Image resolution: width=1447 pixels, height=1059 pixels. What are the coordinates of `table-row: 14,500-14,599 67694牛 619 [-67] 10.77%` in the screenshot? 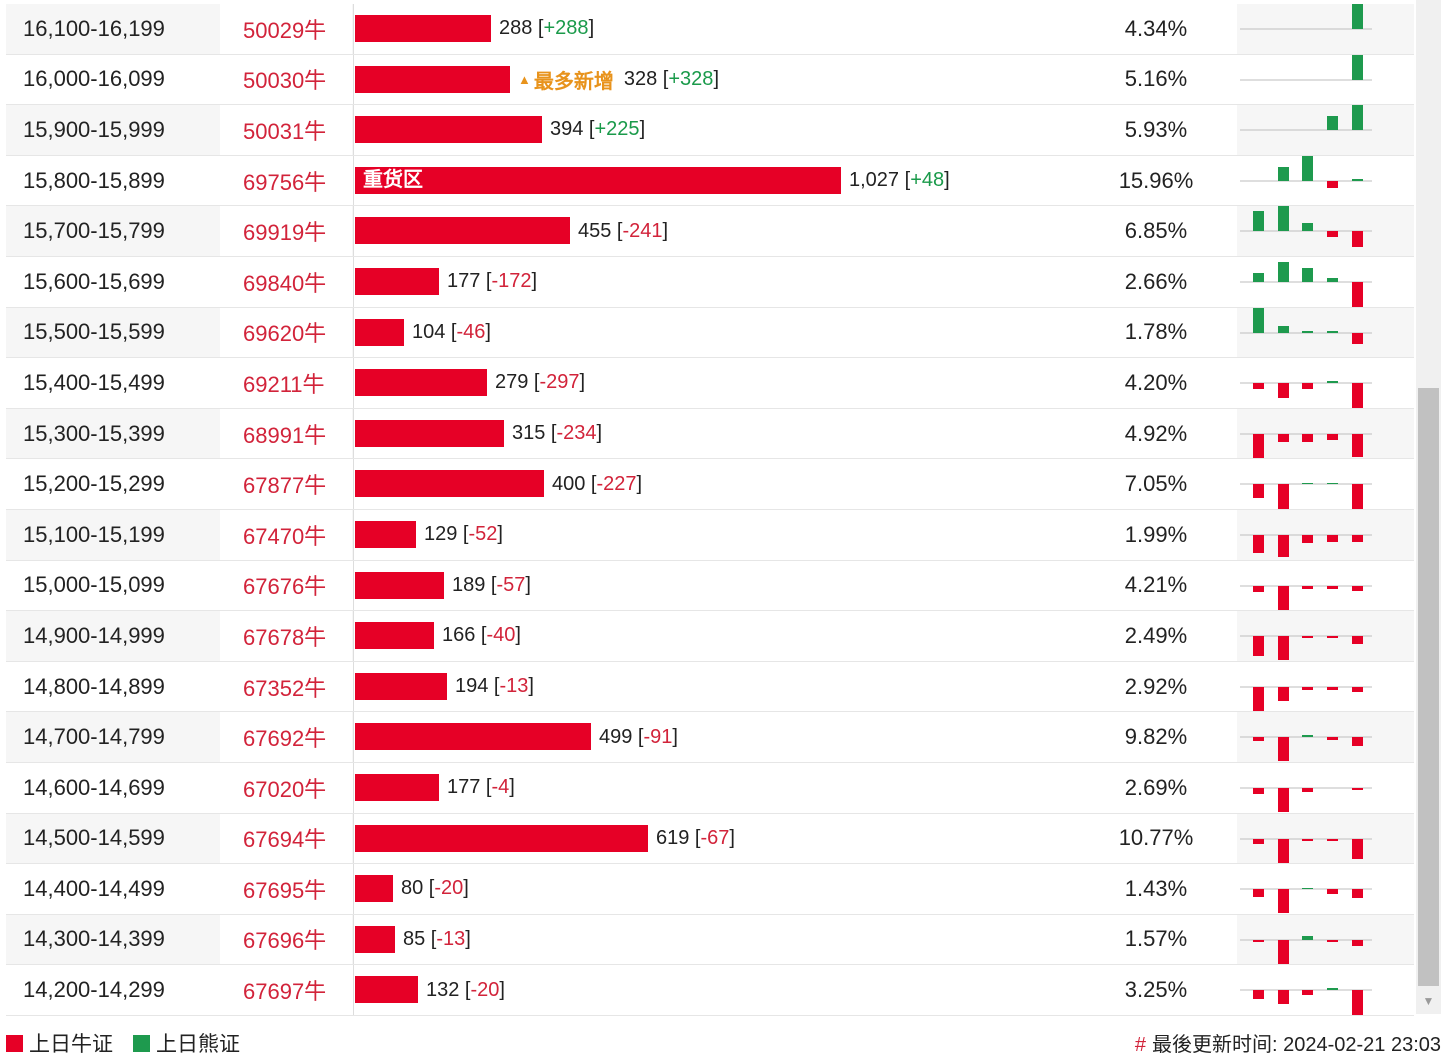 It's located at (710, 839).